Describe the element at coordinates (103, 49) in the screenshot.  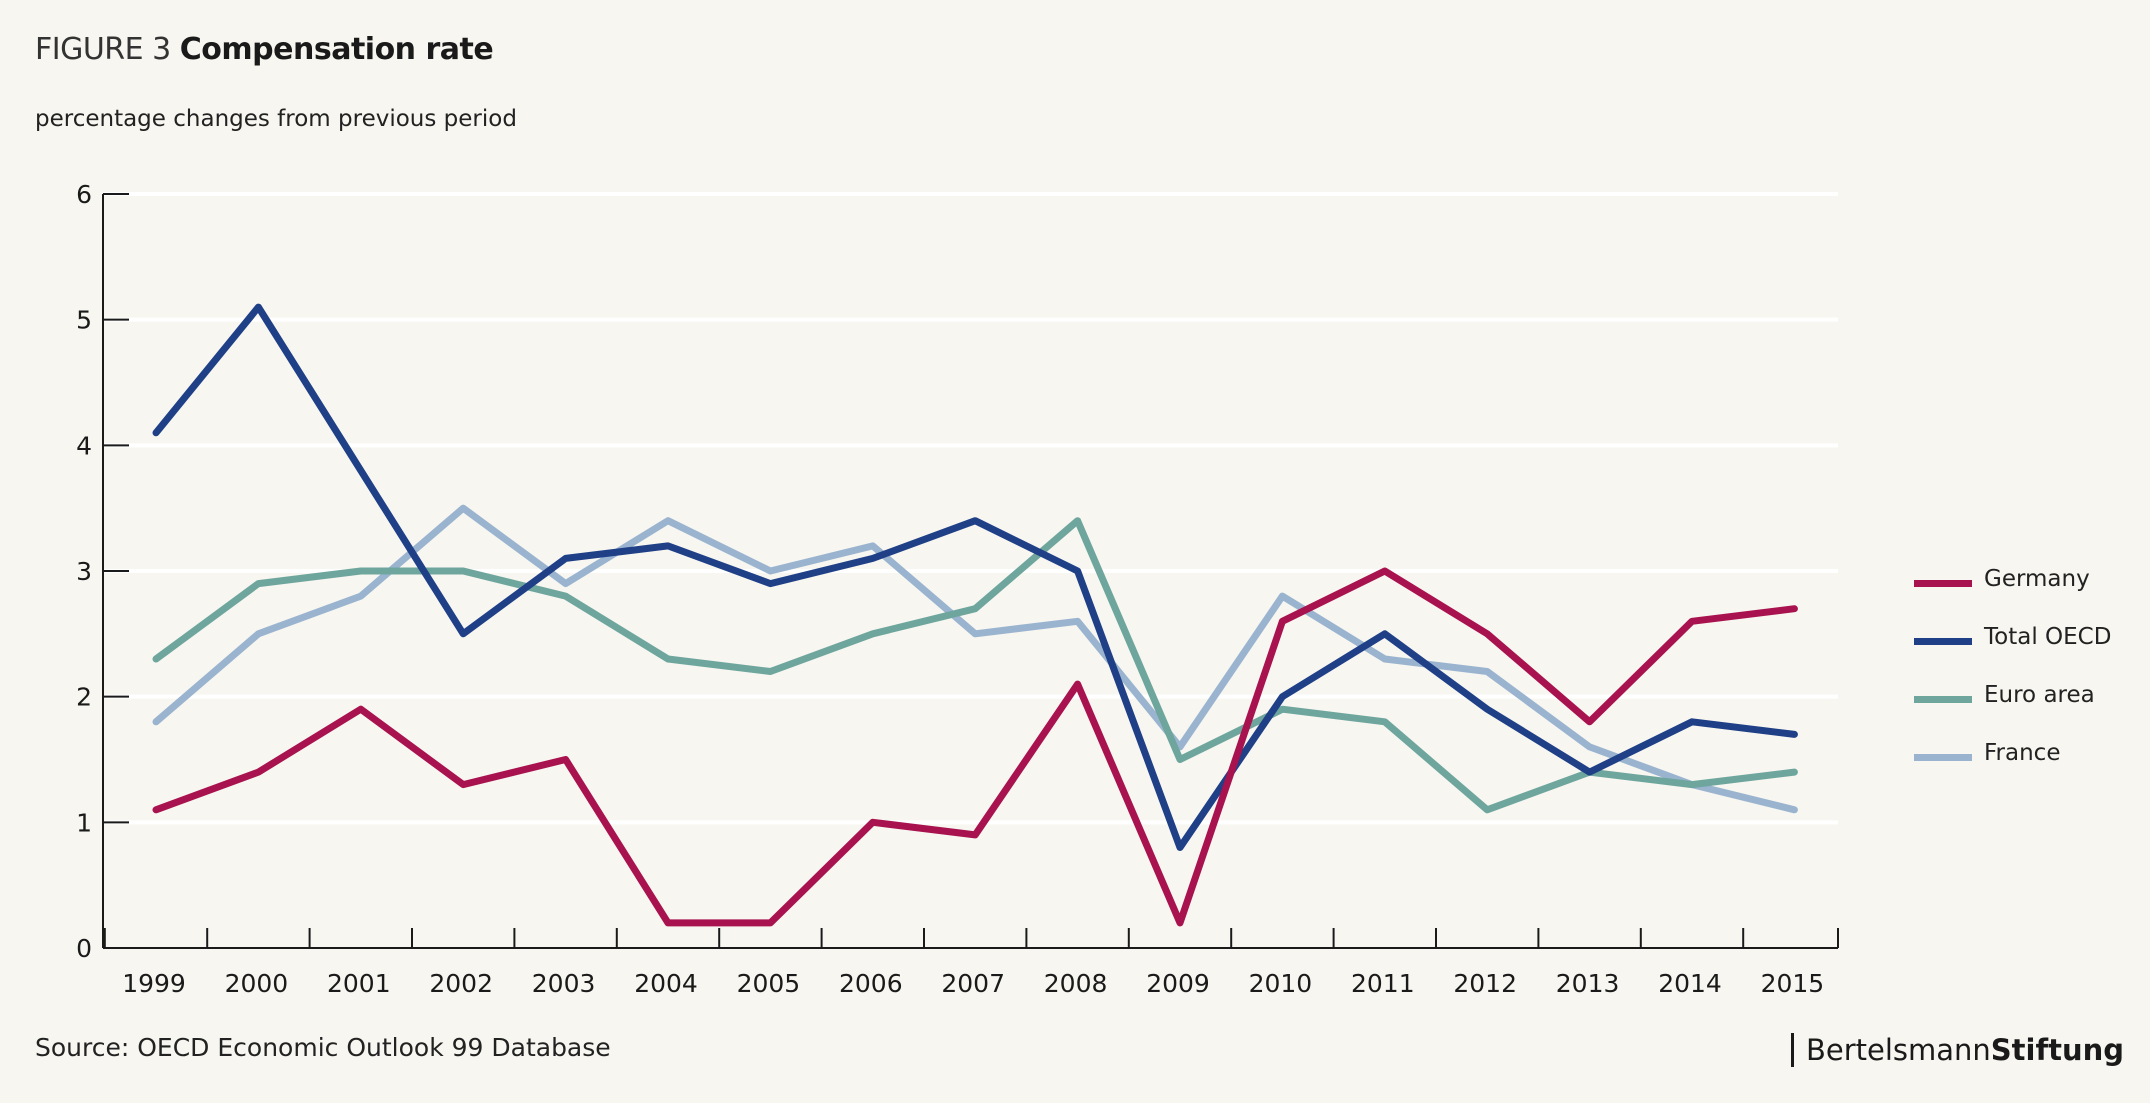
I see `figure-label: FIGURE 3` at that location.